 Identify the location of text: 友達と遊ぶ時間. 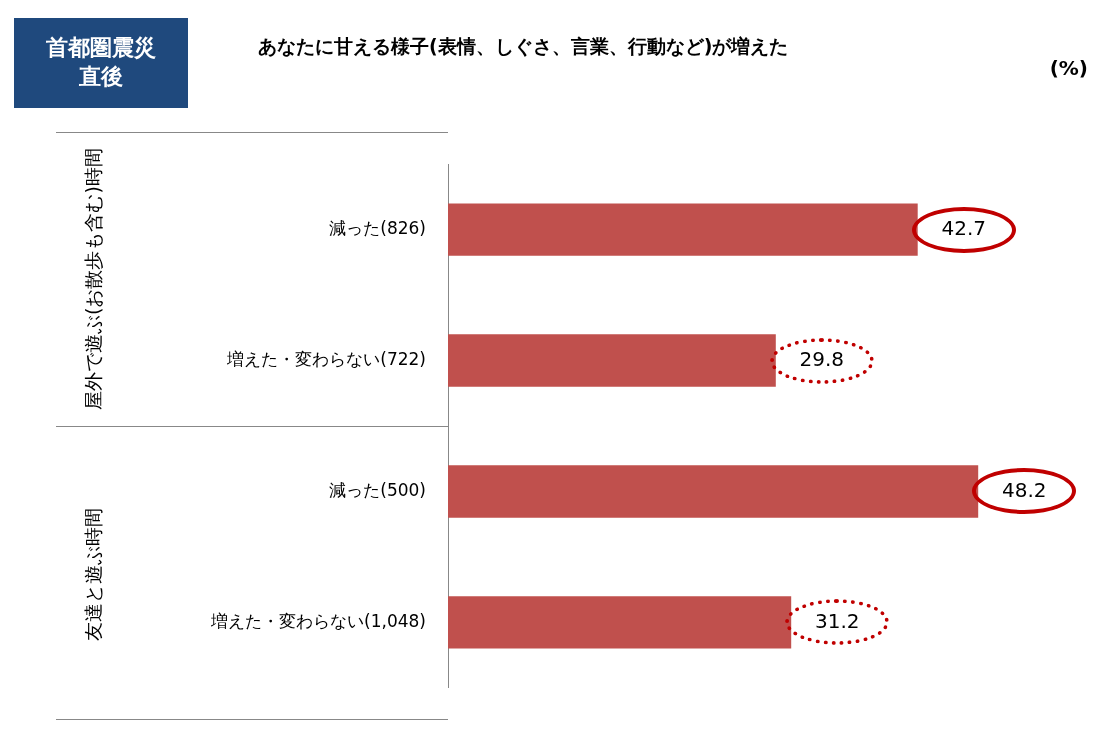
(93, 574).